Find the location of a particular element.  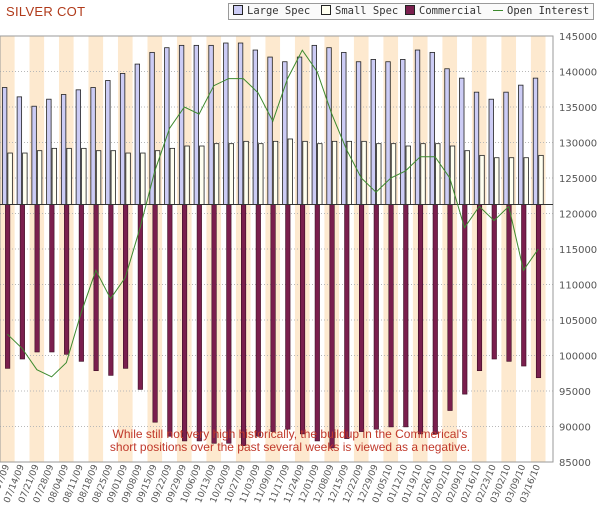

y-tick-label: 125000 is located at coordinates (578, 179).